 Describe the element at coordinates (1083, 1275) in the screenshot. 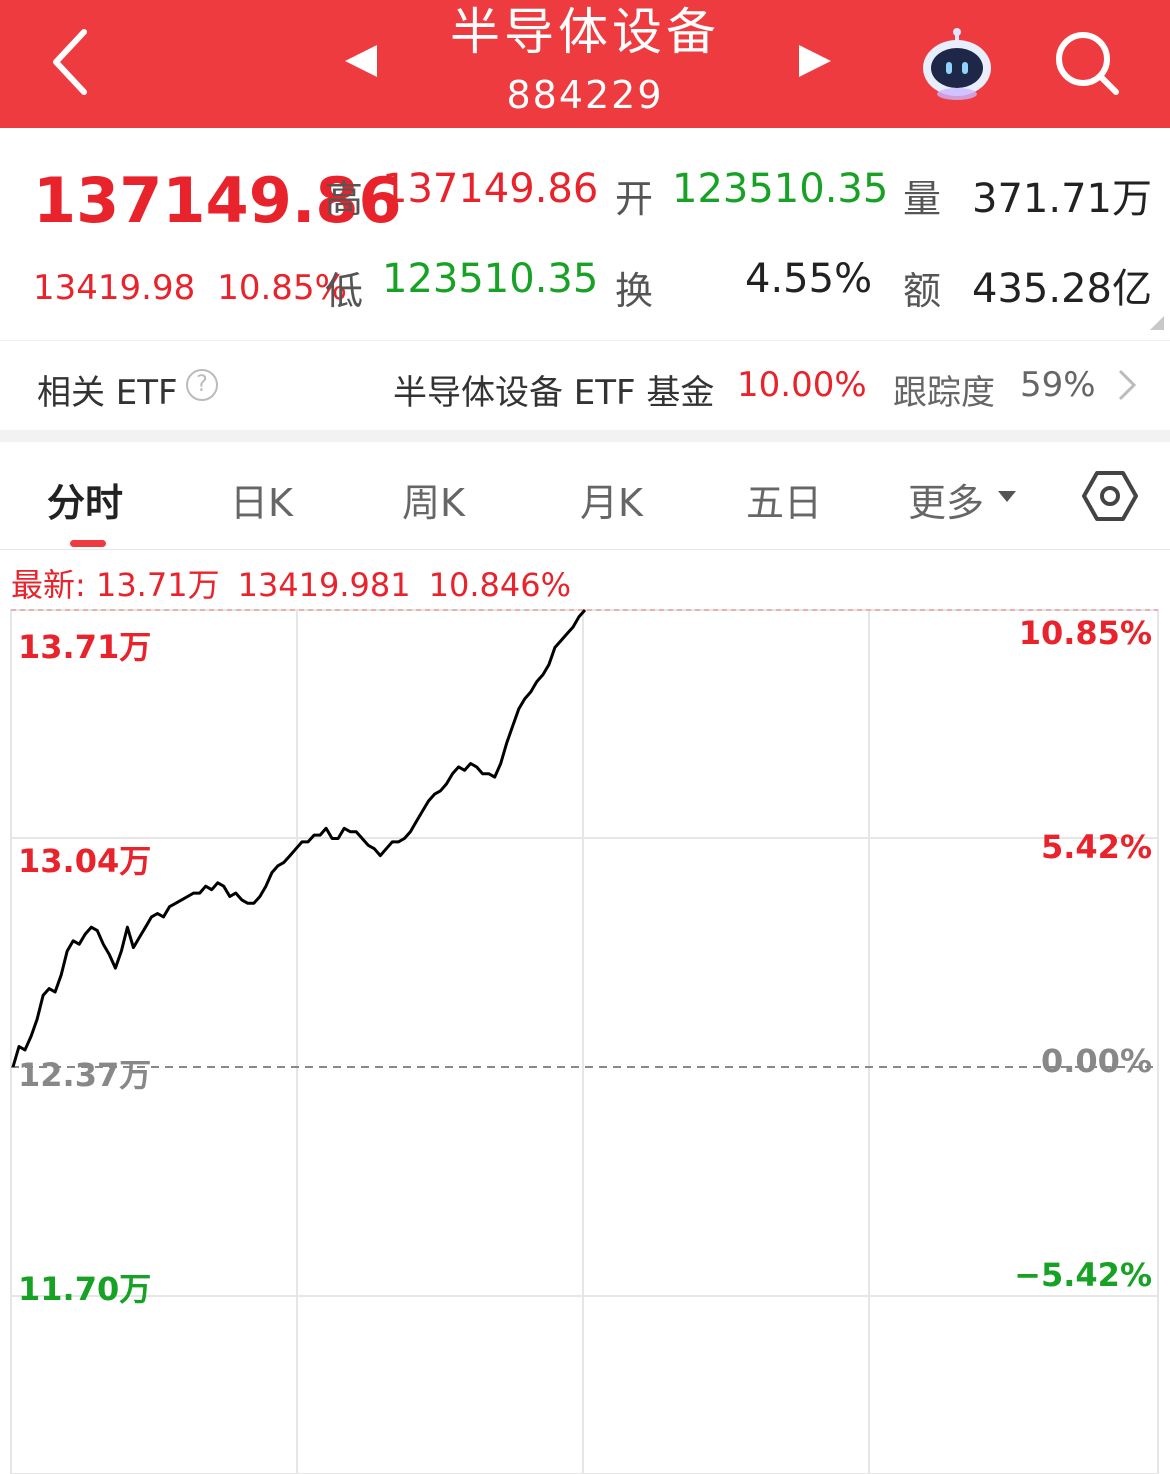

I see `y-axis-label-right: −5.42%` at that location.